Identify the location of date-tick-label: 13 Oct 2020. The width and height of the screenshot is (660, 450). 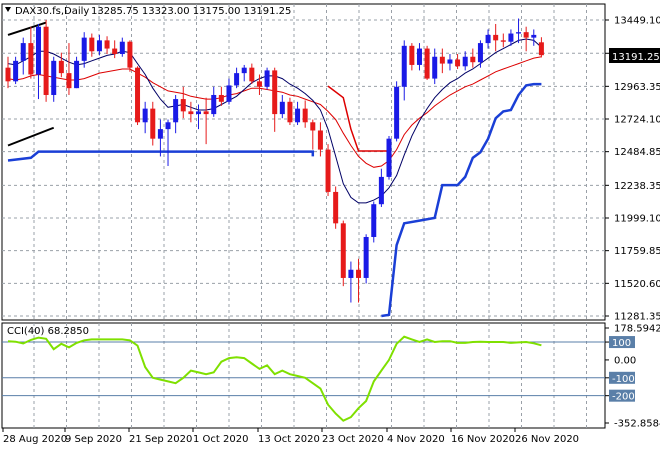
(289, 439).